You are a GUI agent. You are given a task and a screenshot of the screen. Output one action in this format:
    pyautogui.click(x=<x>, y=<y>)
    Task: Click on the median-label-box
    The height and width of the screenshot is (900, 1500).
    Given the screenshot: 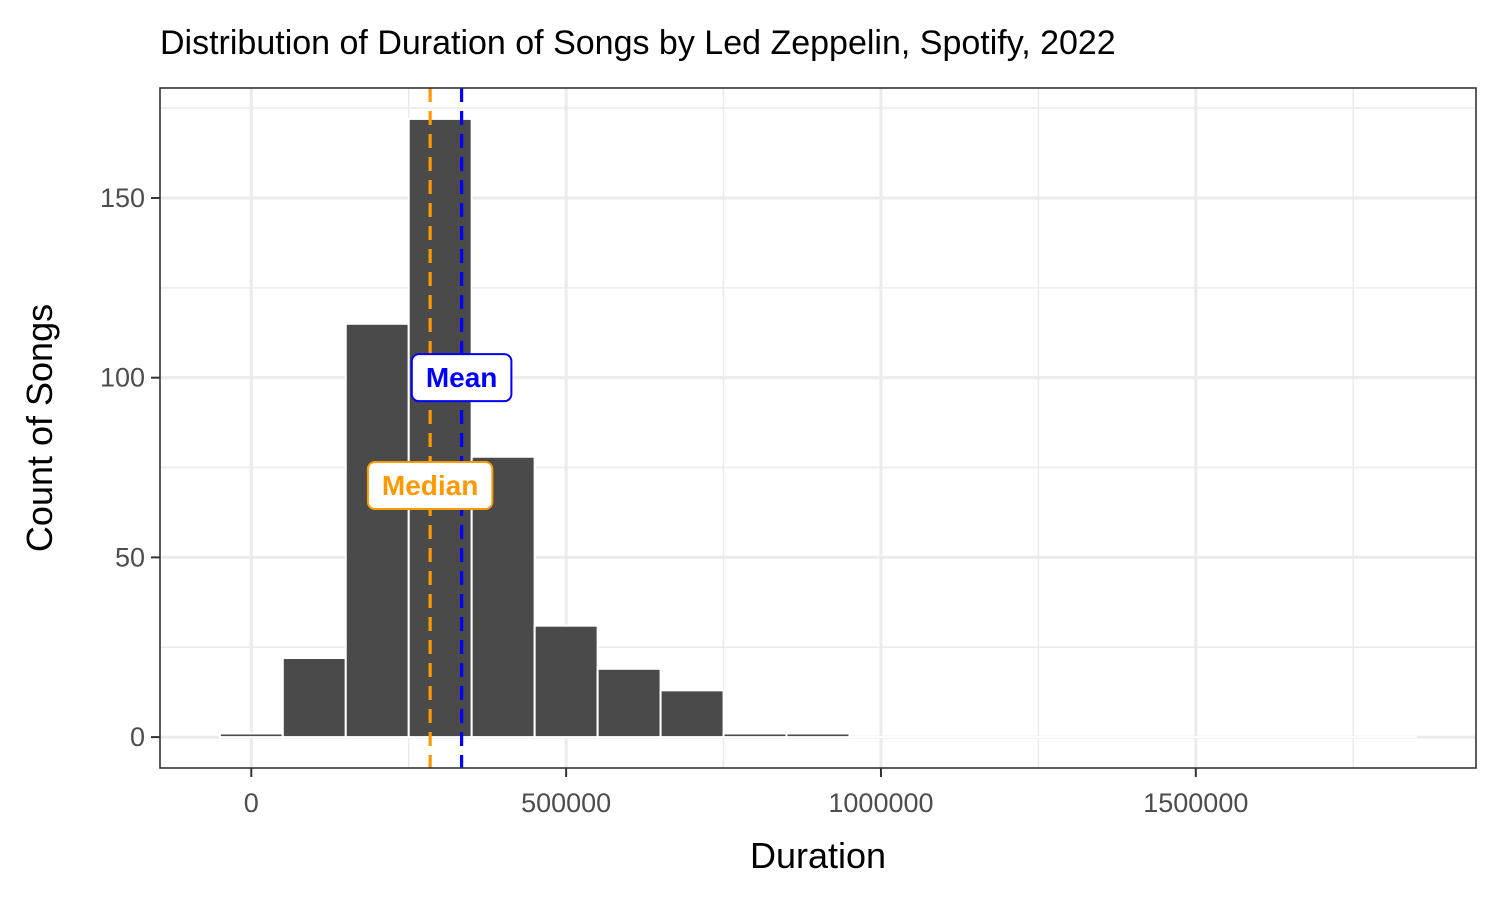 What is the action you would take?
    pyautogui.click(x=430, y=486)
    